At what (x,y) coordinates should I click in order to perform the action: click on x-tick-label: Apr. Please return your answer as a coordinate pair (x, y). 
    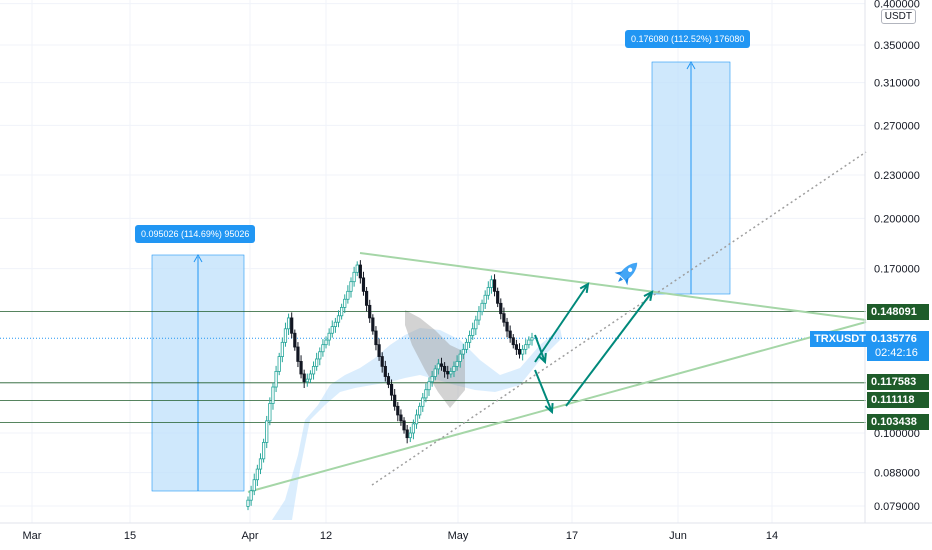
    Looking at the image, I should click on (249, 536).